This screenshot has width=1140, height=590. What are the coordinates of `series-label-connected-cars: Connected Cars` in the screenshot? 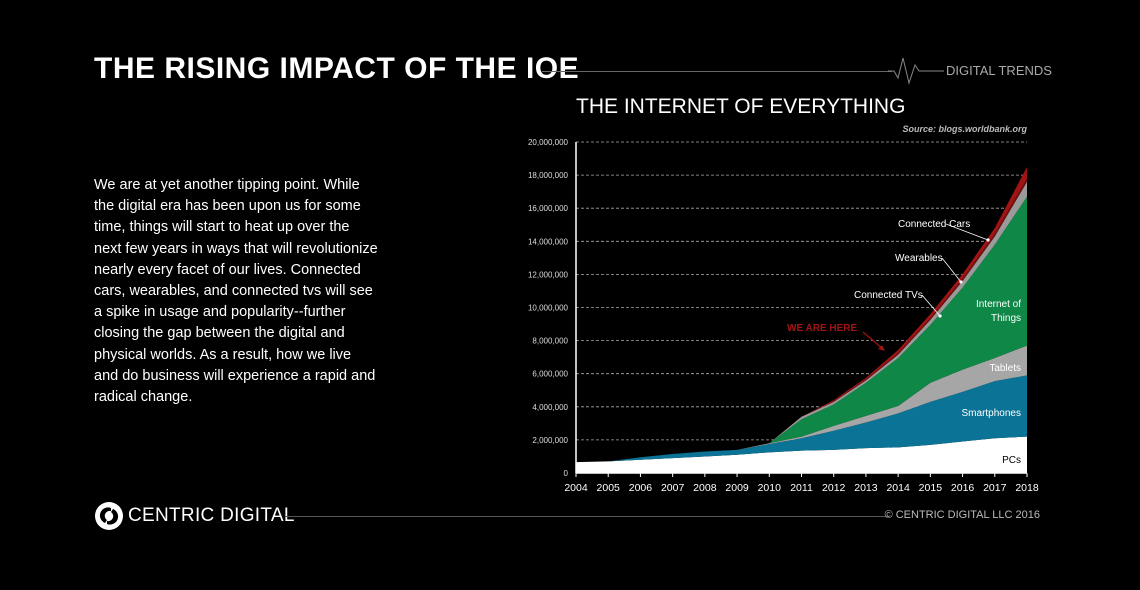 It's located at (934, 224).